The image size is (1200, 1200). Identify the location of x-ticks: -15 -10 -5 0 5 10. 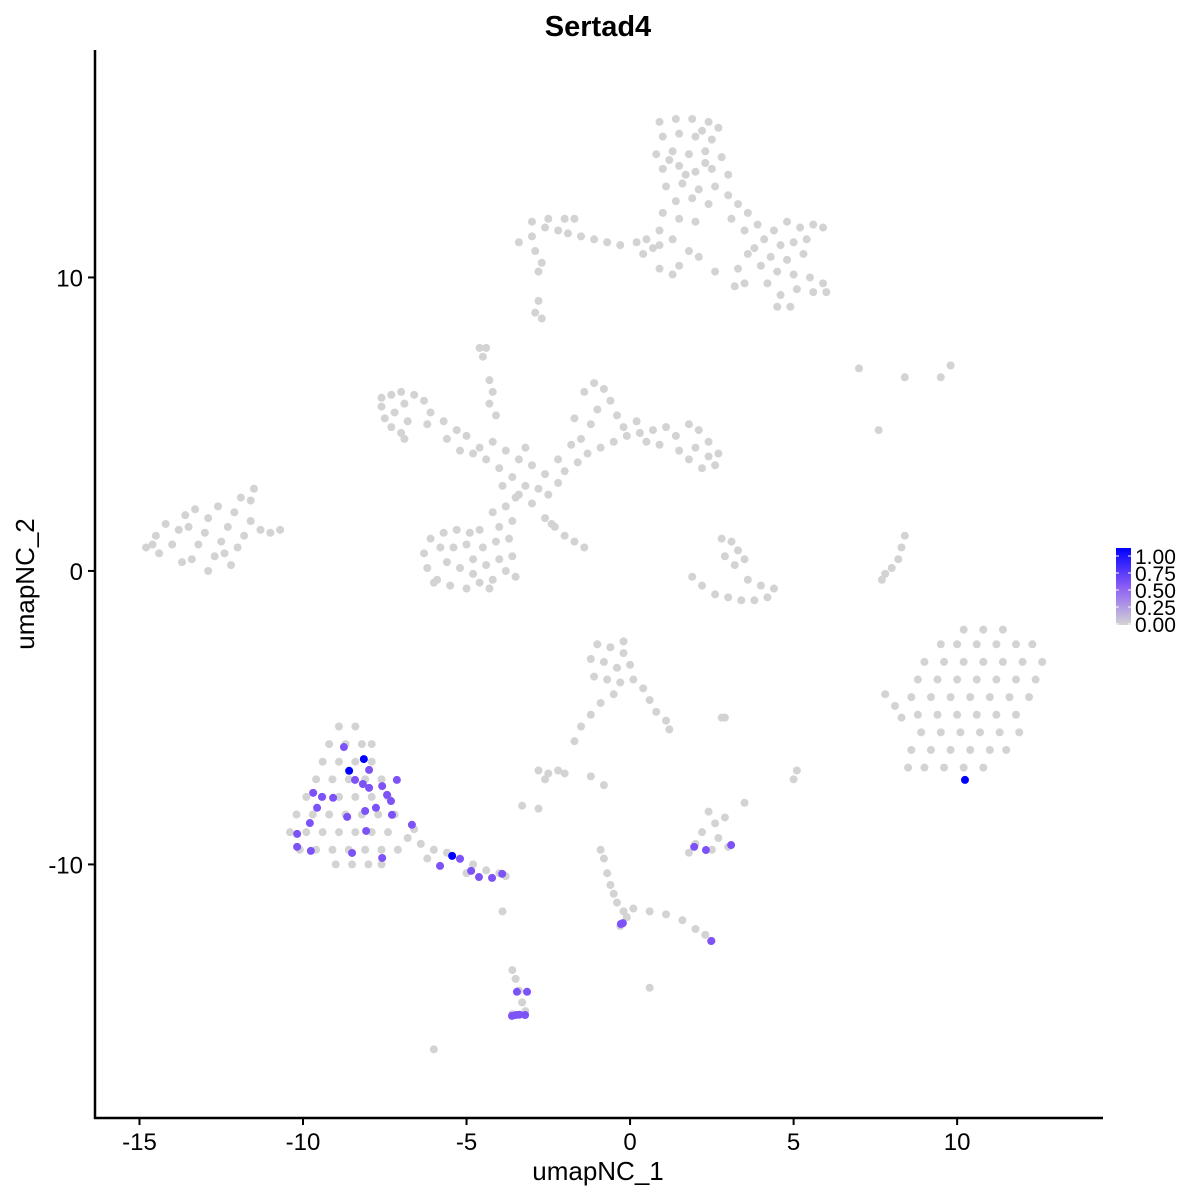
(546, 1137).